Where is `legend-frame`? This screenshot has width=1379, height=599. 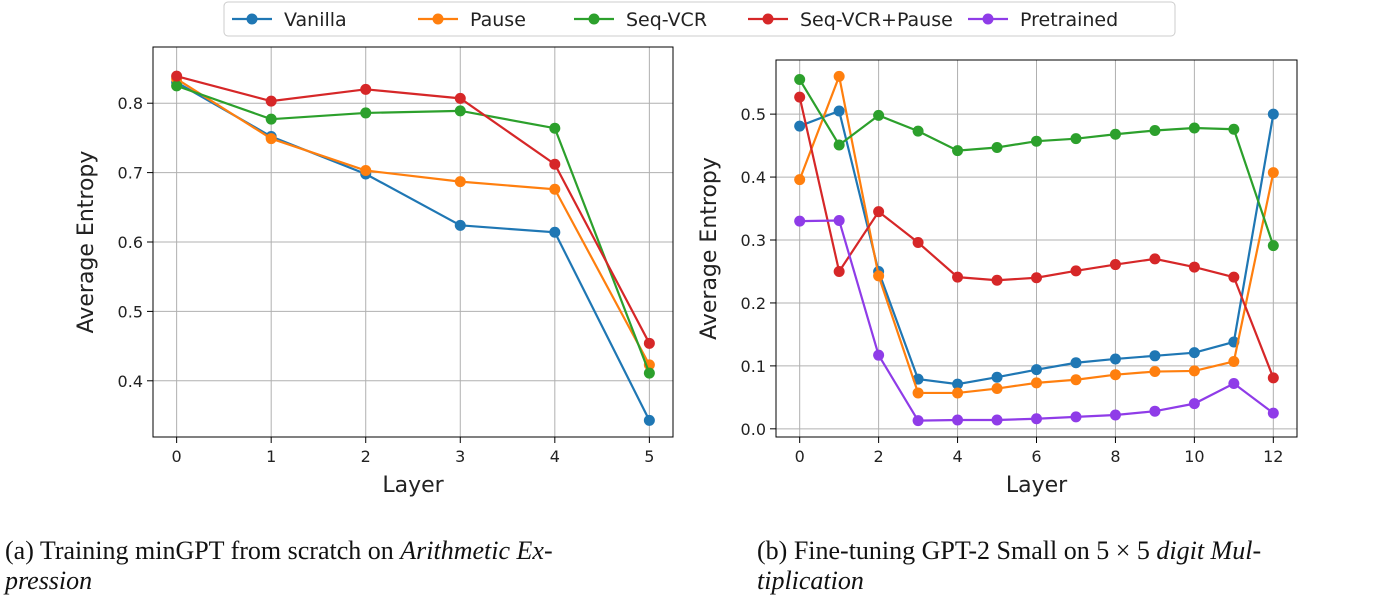
legend-frame is located at coordinates (699, 19).